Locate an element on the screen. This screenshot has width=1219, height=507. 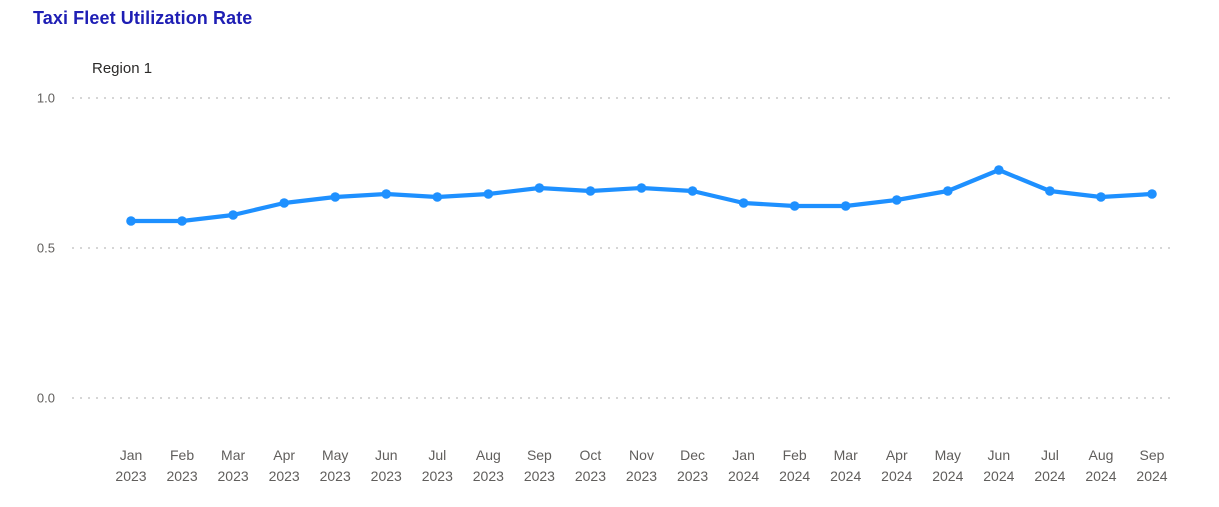
y-axis-tick-label: 0.5 is located at coordinates (46, 248).